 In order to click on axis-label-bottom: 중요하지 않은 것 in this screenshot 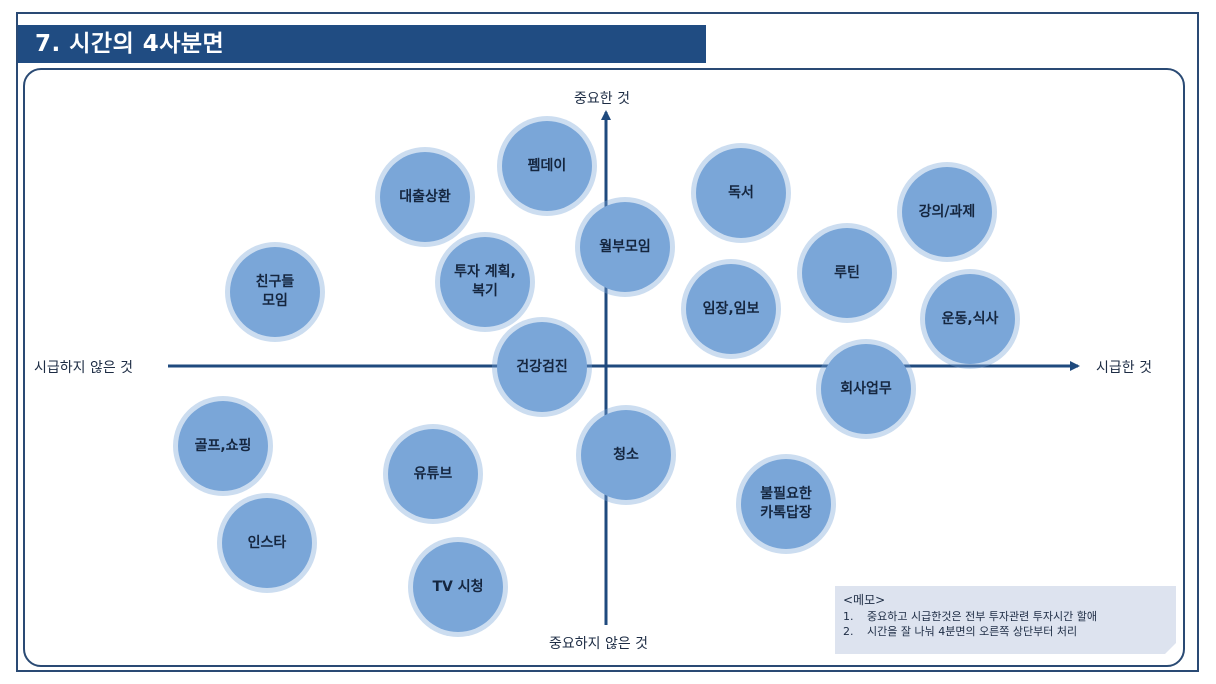, I will do `click(599, 644)`.